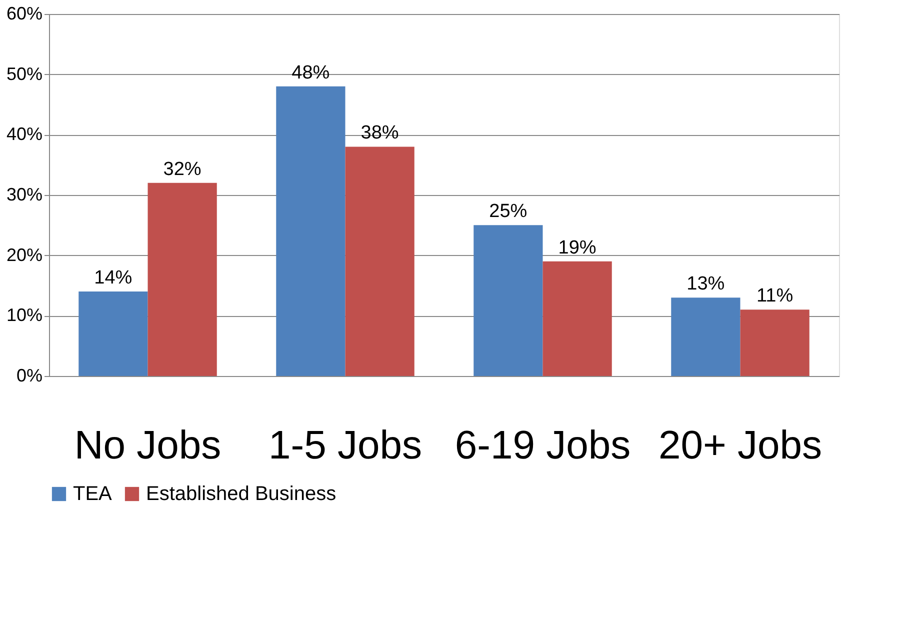 This screenshot has height=624, width=912. What do you see at coordinates (182, 169) in the screenshot?
I see `data-label: 32%` at bounding box center [182, 169].